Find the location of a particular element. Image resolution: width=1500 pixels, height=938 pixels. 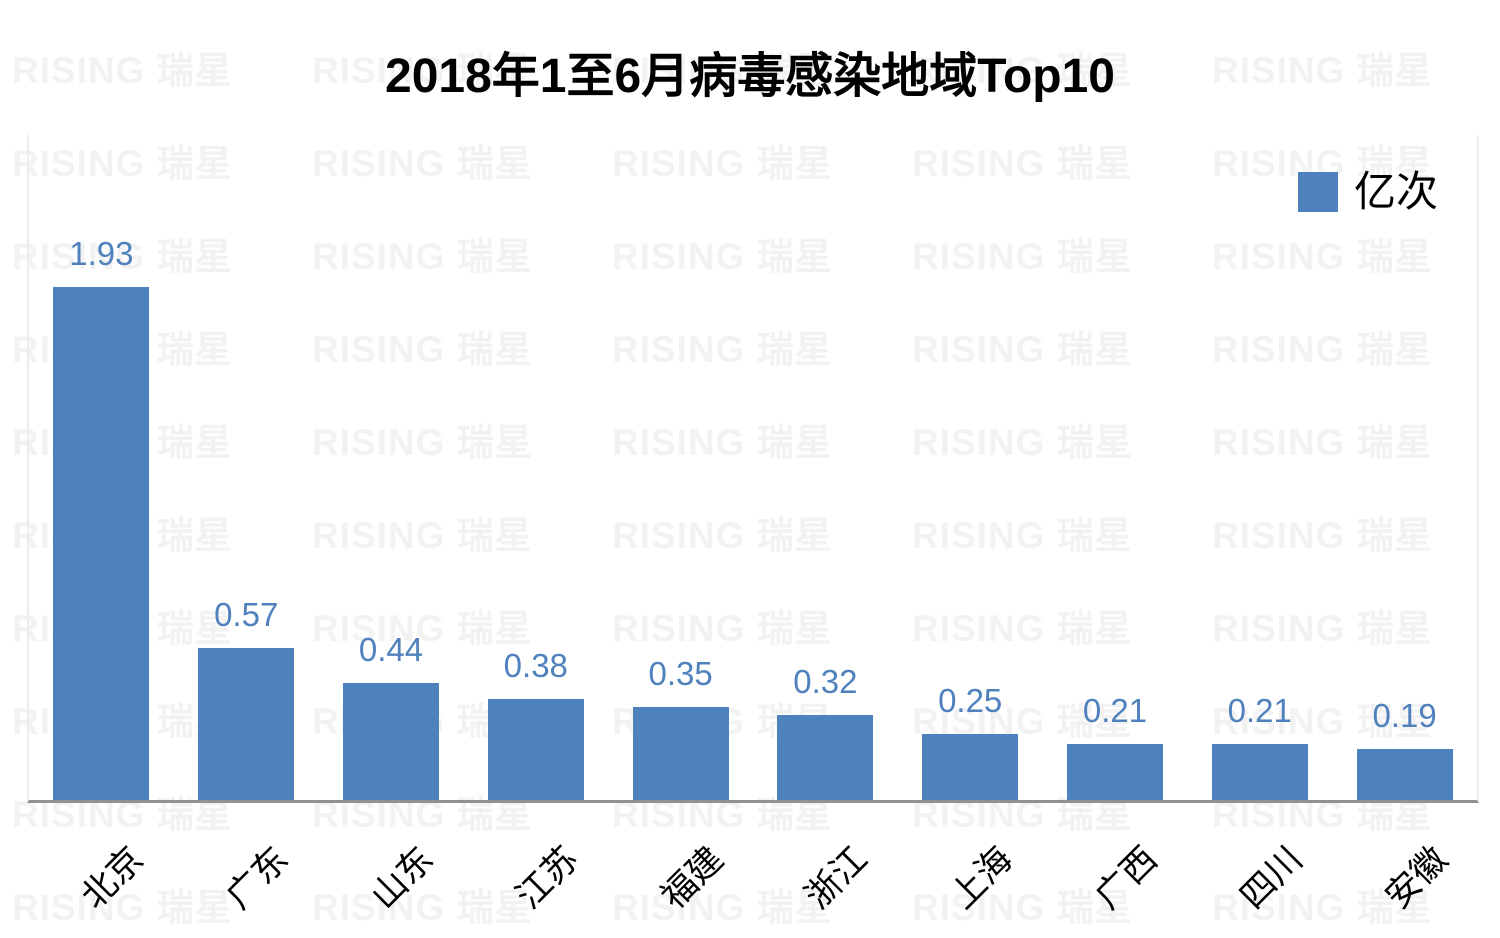

x-axis-label: 四川 is located at coordinates (1271, 878).